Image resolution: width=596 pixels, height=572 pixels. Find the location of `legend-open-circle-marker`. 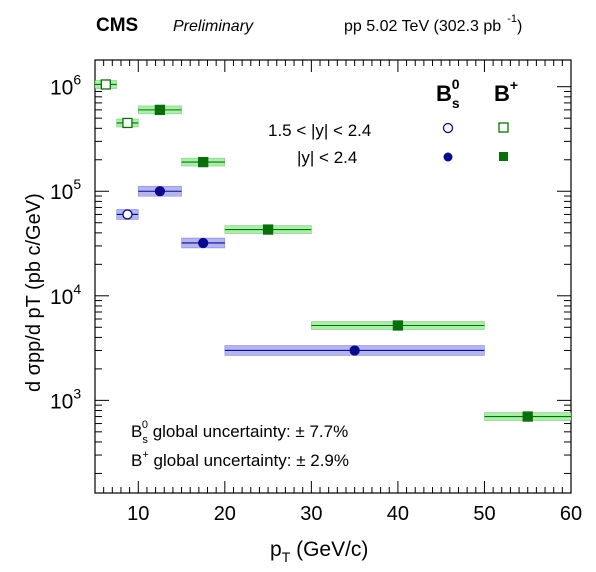

legend-open-circle-marker is located at coordinates (448, 128).